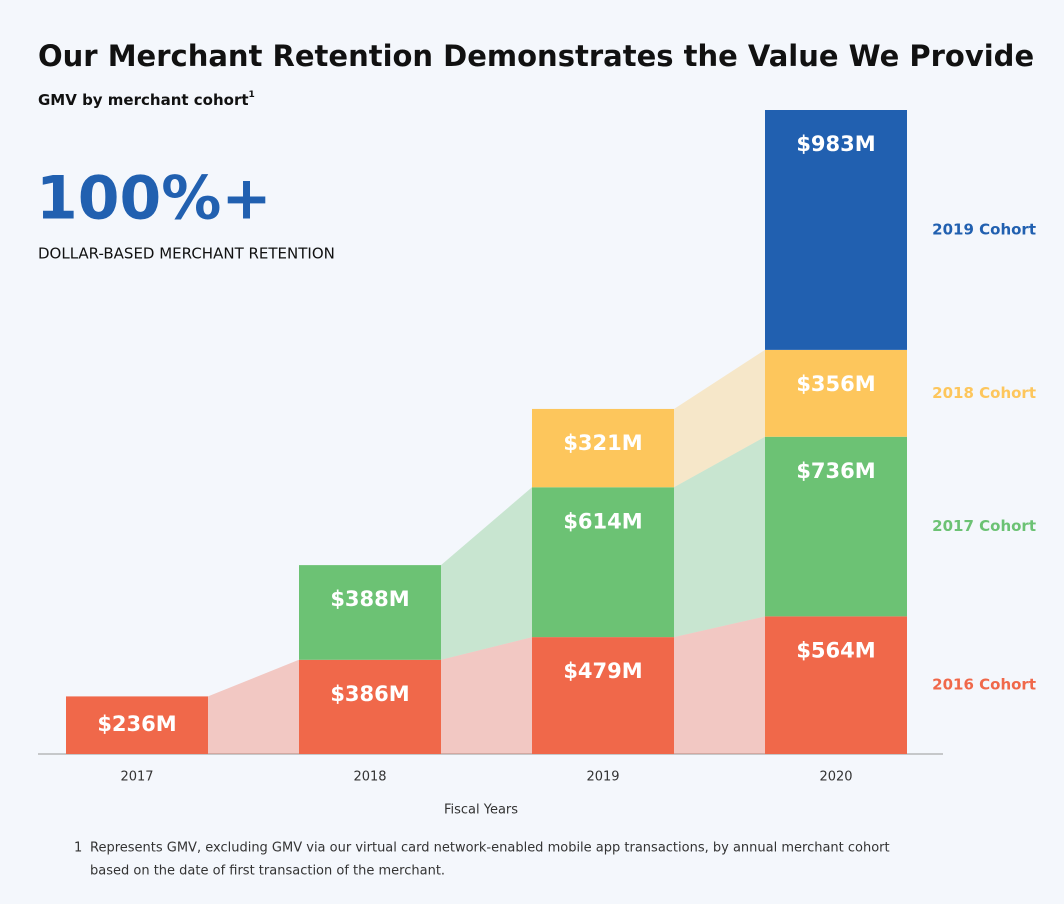 Image resolution: width=1064 pixels, height=904 pixels. Describe the element at coordinates (481, 810) in the screenshot. I see `x-axis-label: Fiscal Years` at that location.